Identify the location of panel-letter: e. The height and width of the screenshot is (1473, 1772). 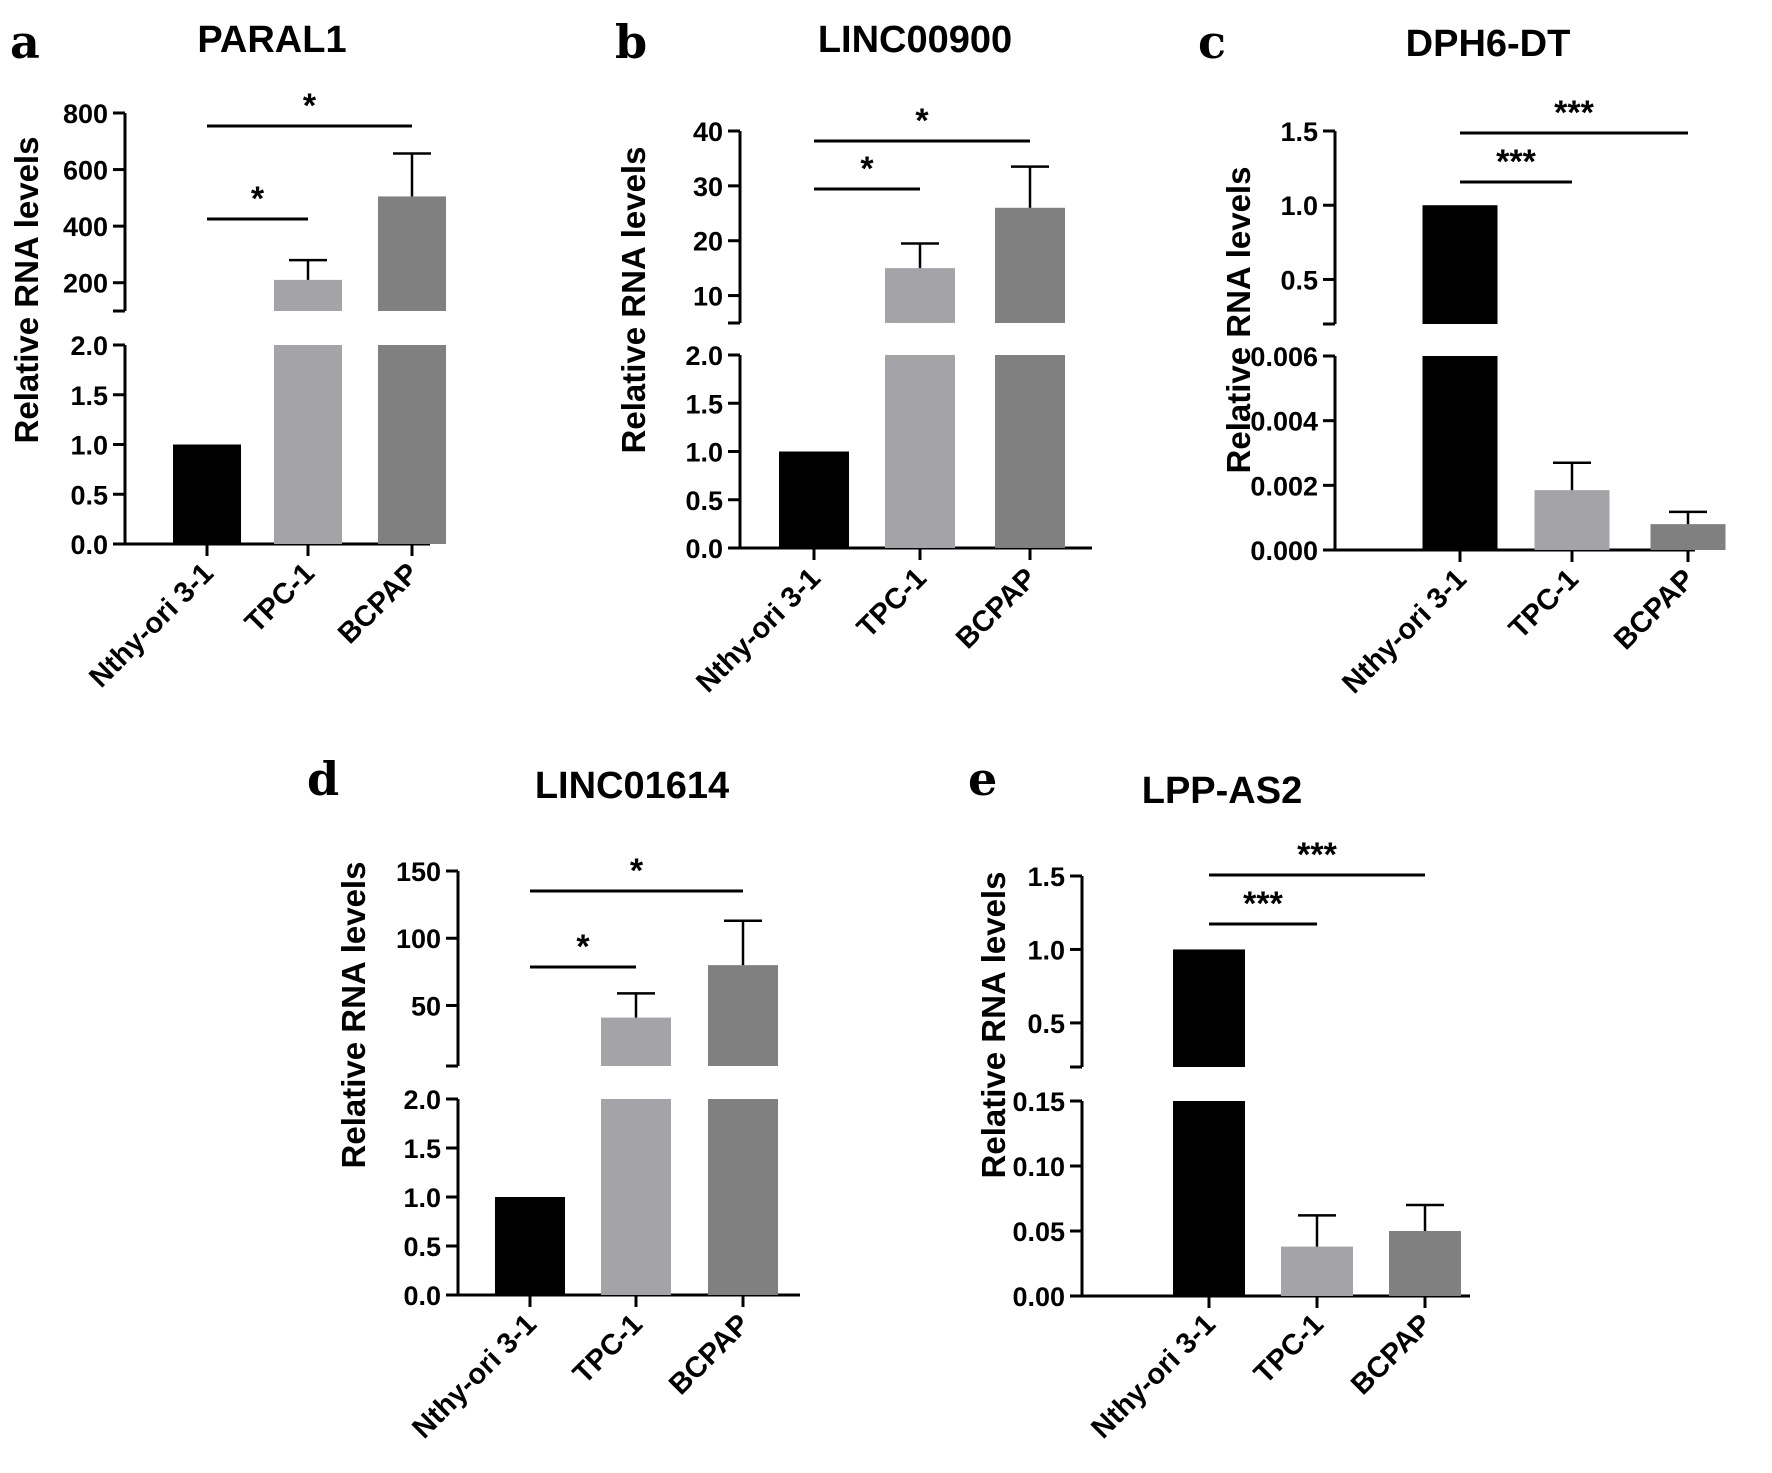
(982, 779).